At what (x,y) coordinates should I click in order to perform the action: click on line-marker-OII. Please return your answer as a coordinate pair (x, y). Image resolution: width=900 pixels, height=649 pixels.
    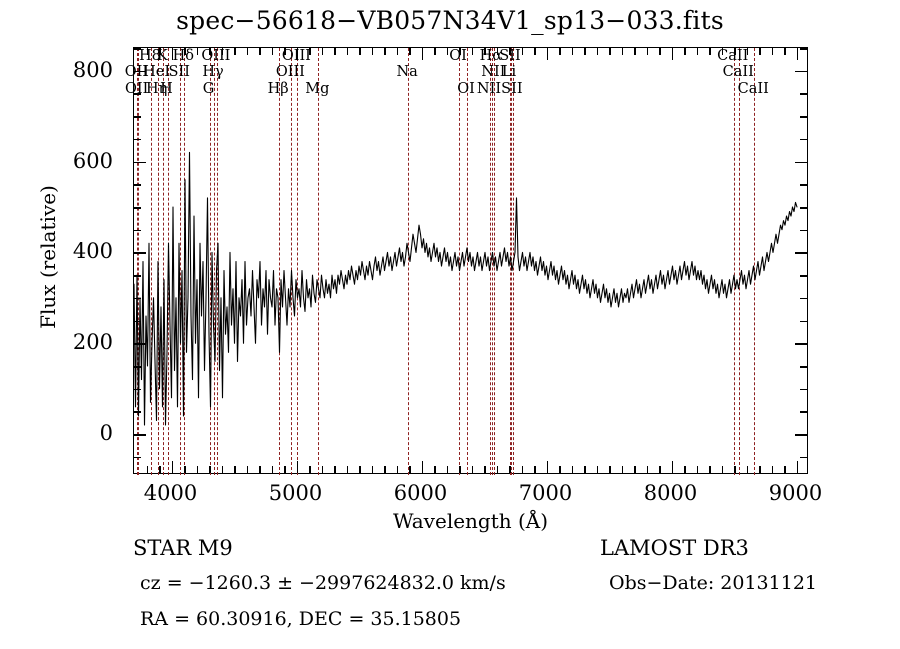
    Looking at the image, I should click on (138, 261).